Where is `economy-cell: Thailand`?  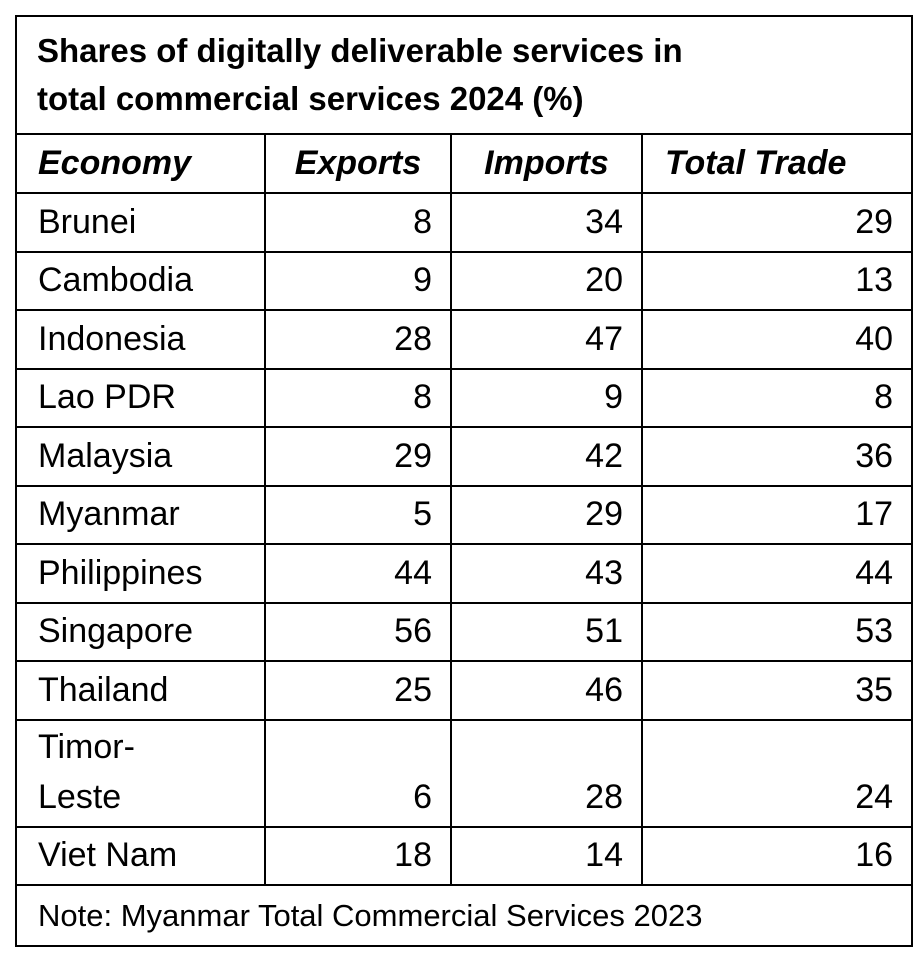
economy-cell: Thailand is located at coordinates (140, 690).